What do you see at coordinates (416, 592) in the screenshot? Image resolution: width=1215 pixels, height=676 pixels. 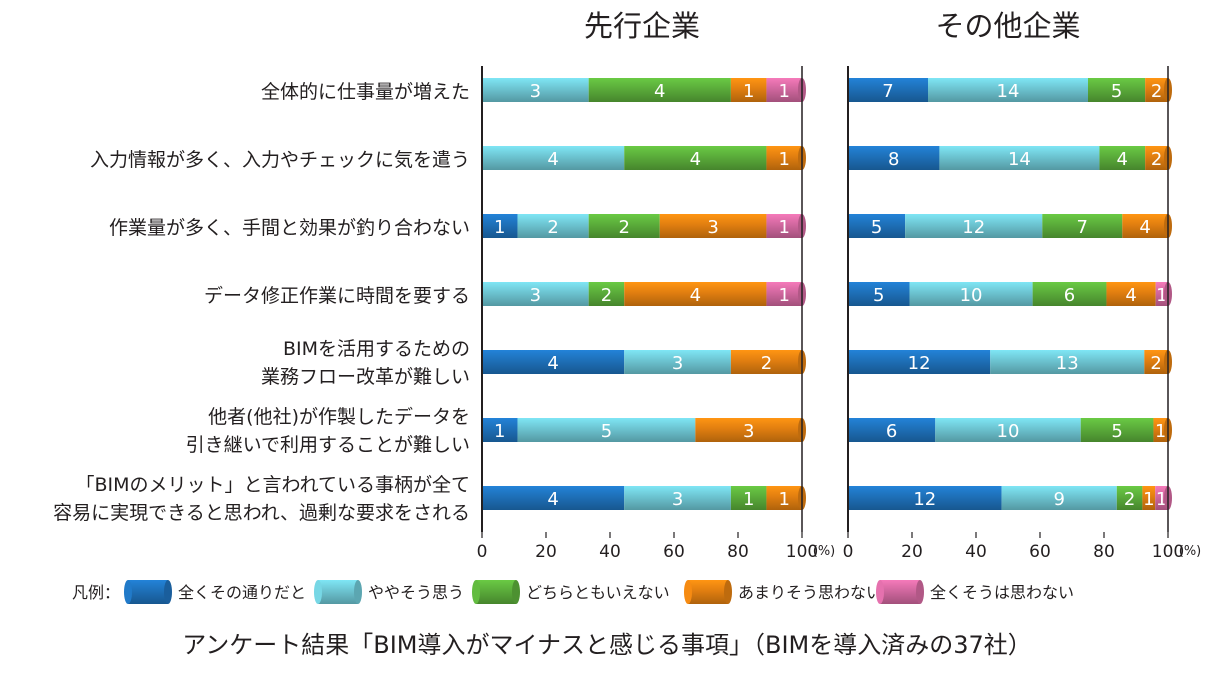 I see `legend-label: ややそう思う` at bounding box center [416, 592].